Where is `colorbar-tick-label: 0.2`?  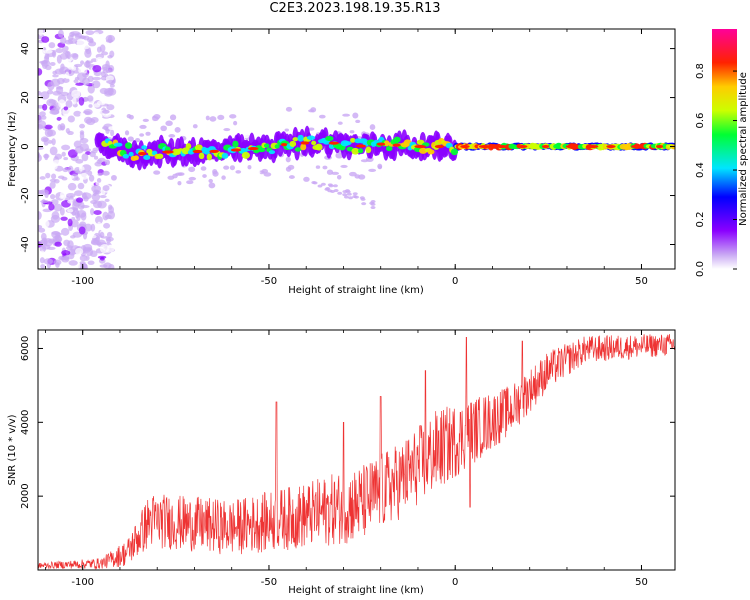 colorbar-tick-label: 0.2 is located at coordinates (700, 220).